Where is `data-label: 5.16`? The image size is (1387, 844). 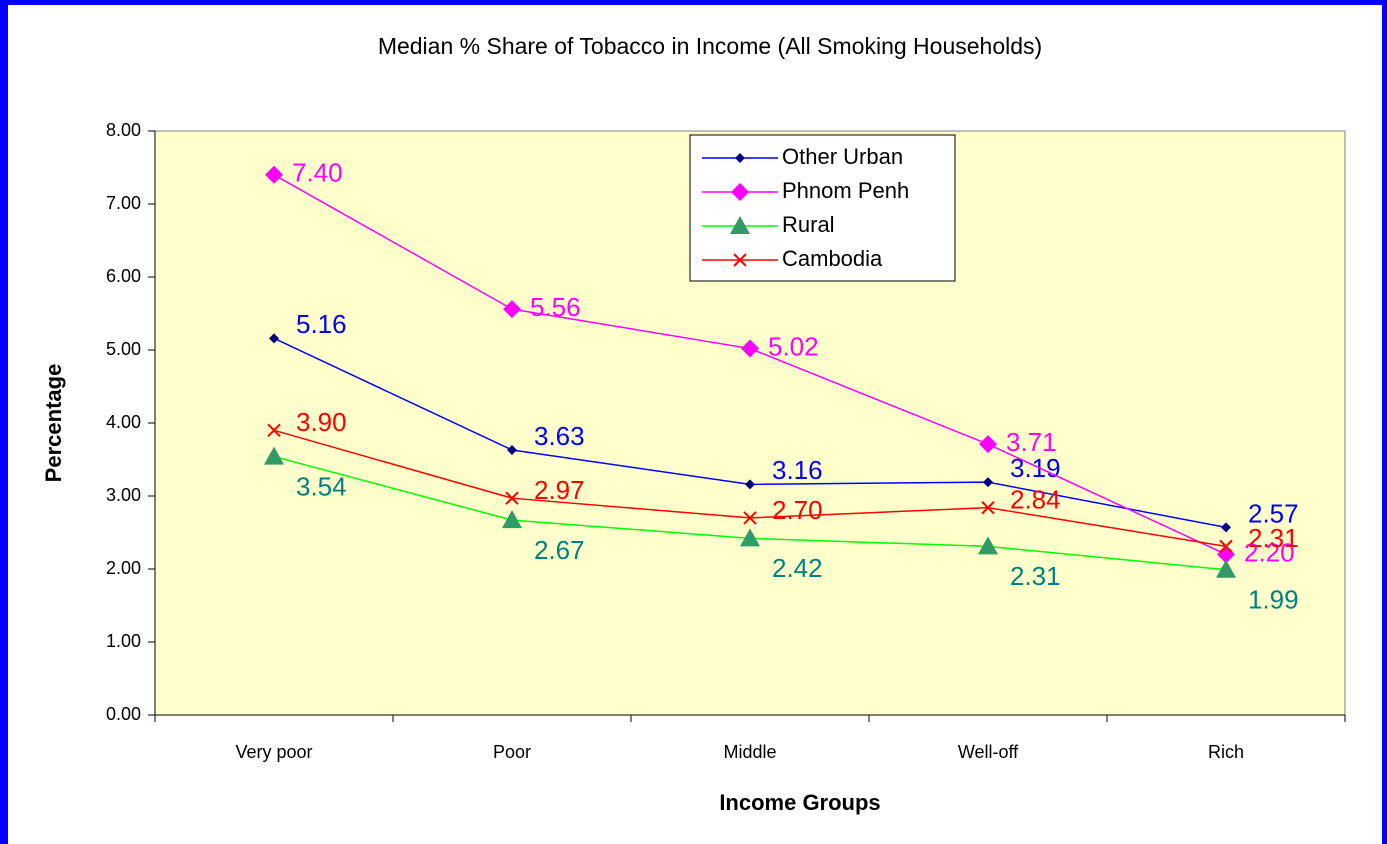 data-label: 5.16 is located at coordinates (321, 324).